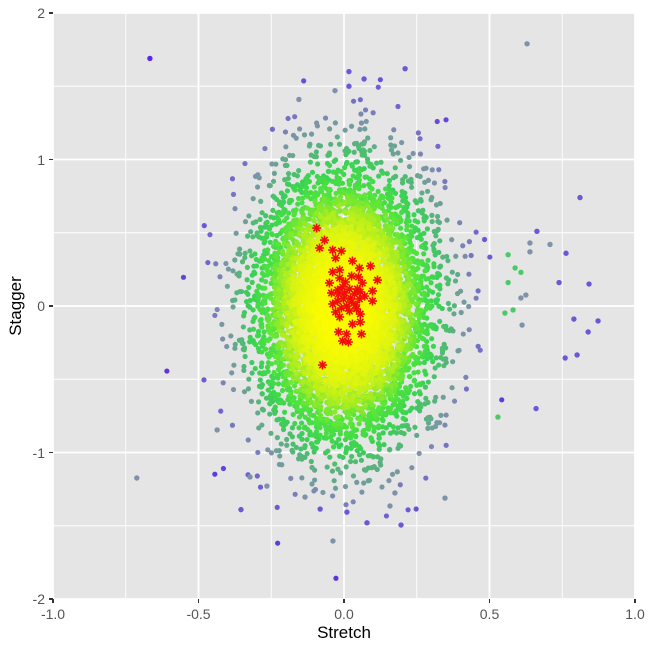  Describe the element at coordinates (635, 614) in the screenshot. I see `x-tick-label: 1.0` at that location.